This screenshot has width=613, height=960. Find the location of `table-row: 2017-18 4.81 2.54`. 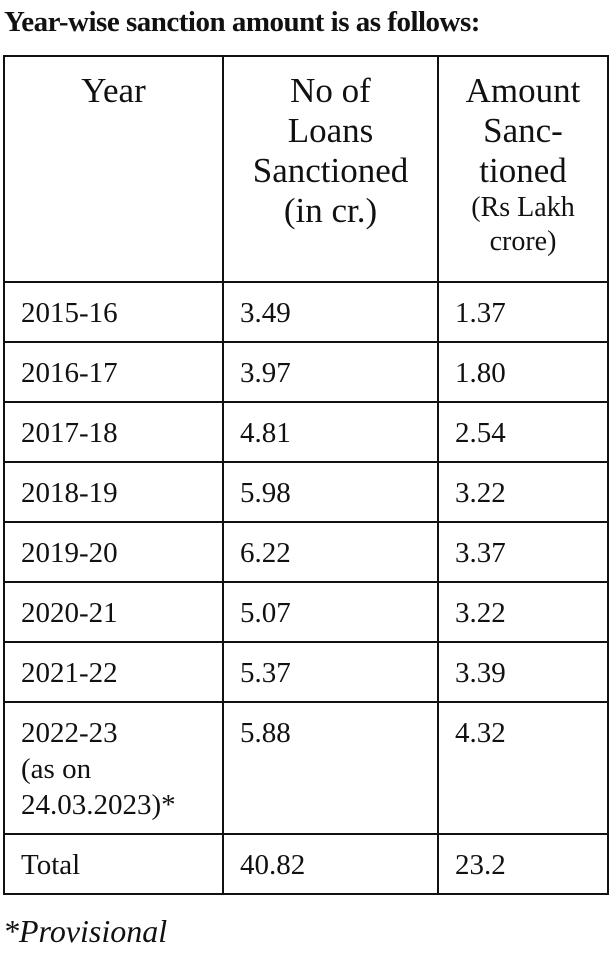

table-row: 2017-18 4.81 2.54 is located at coordinates (306, 432).